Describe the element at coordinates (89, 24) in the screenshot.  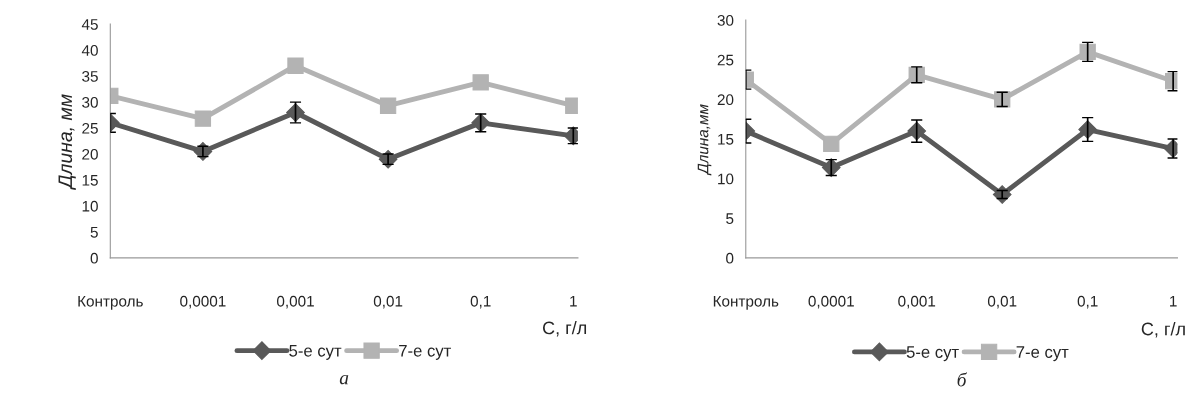
I see `y-tick-label: 45` at that location.